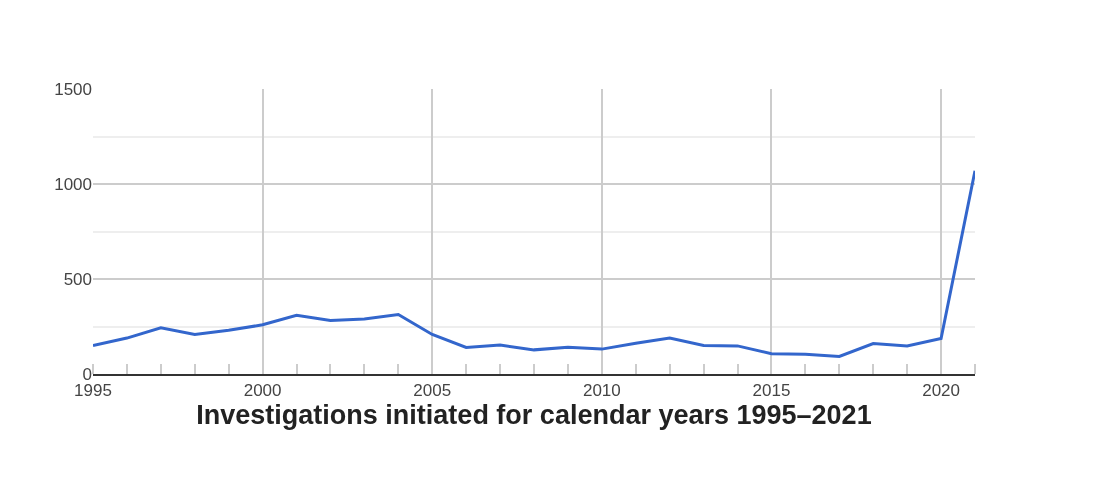  What do you see at coordinates (73, 89) in the screenshot?
I see `y-tick-label: 1500` at bounding box center [73, 89].